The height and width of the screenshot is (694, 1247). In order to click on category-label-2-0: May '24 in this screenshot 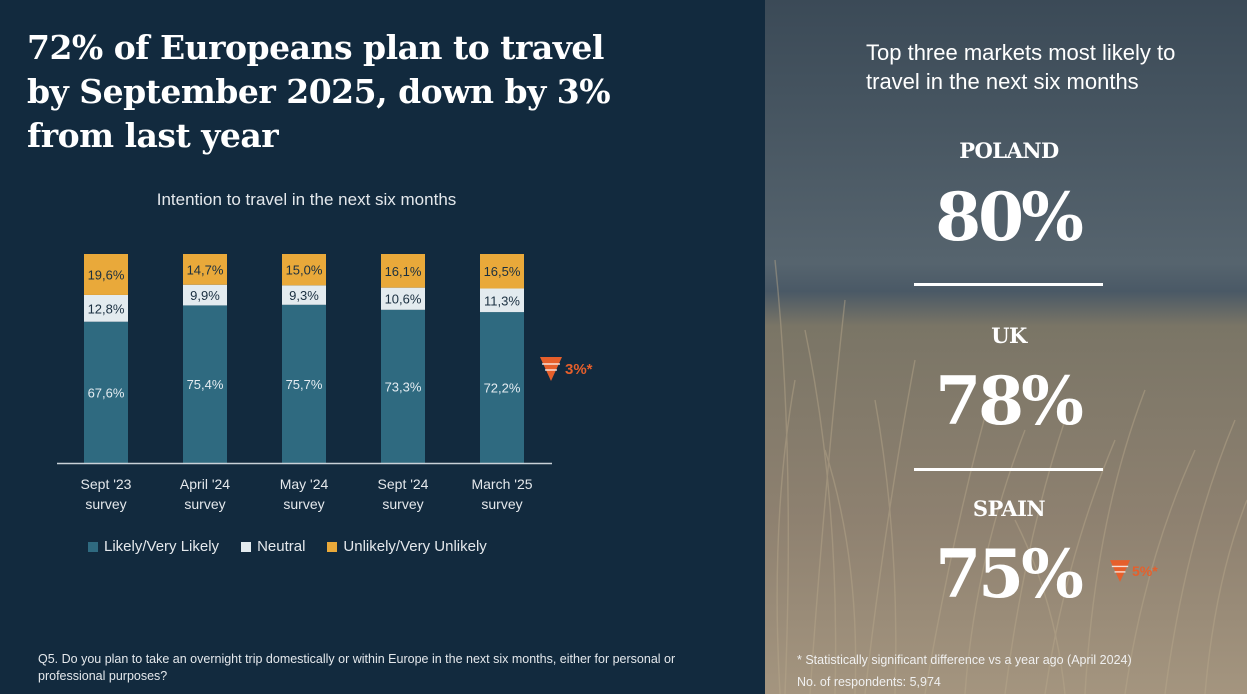, I will do `click(304, 484)`.